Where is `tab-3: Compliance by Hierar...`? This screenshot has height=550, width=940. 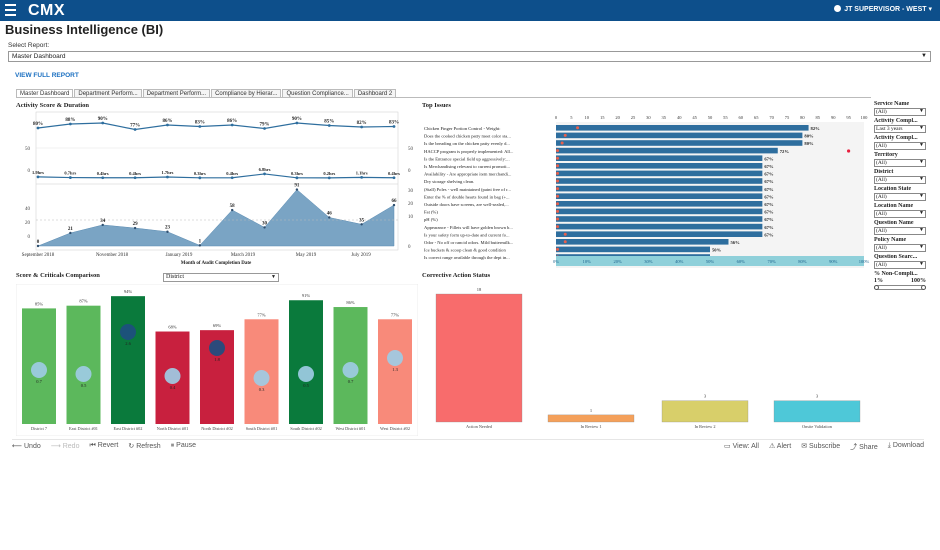 tab-3: Compliance by Hierar... is located at coordinates (246, 93).